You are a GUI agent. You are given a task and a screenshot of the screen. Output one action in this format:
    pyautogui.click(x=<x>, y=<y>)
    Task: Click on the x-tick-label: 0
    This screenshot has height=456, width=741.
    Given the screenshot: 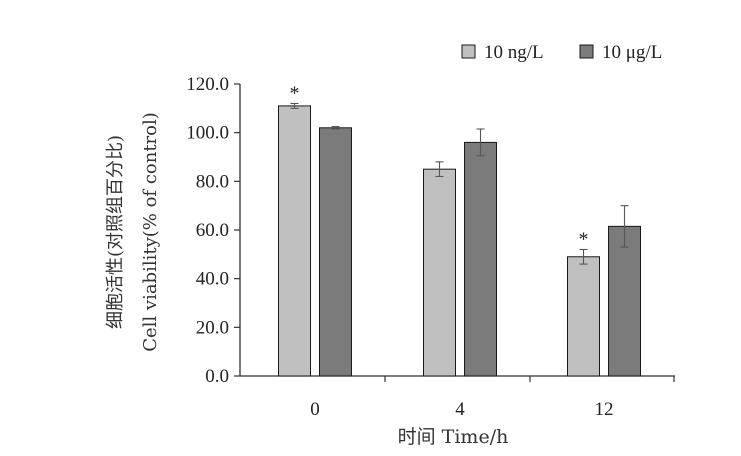 What is the action you would take?
    pyautogui.click(x=315, y=409)
    